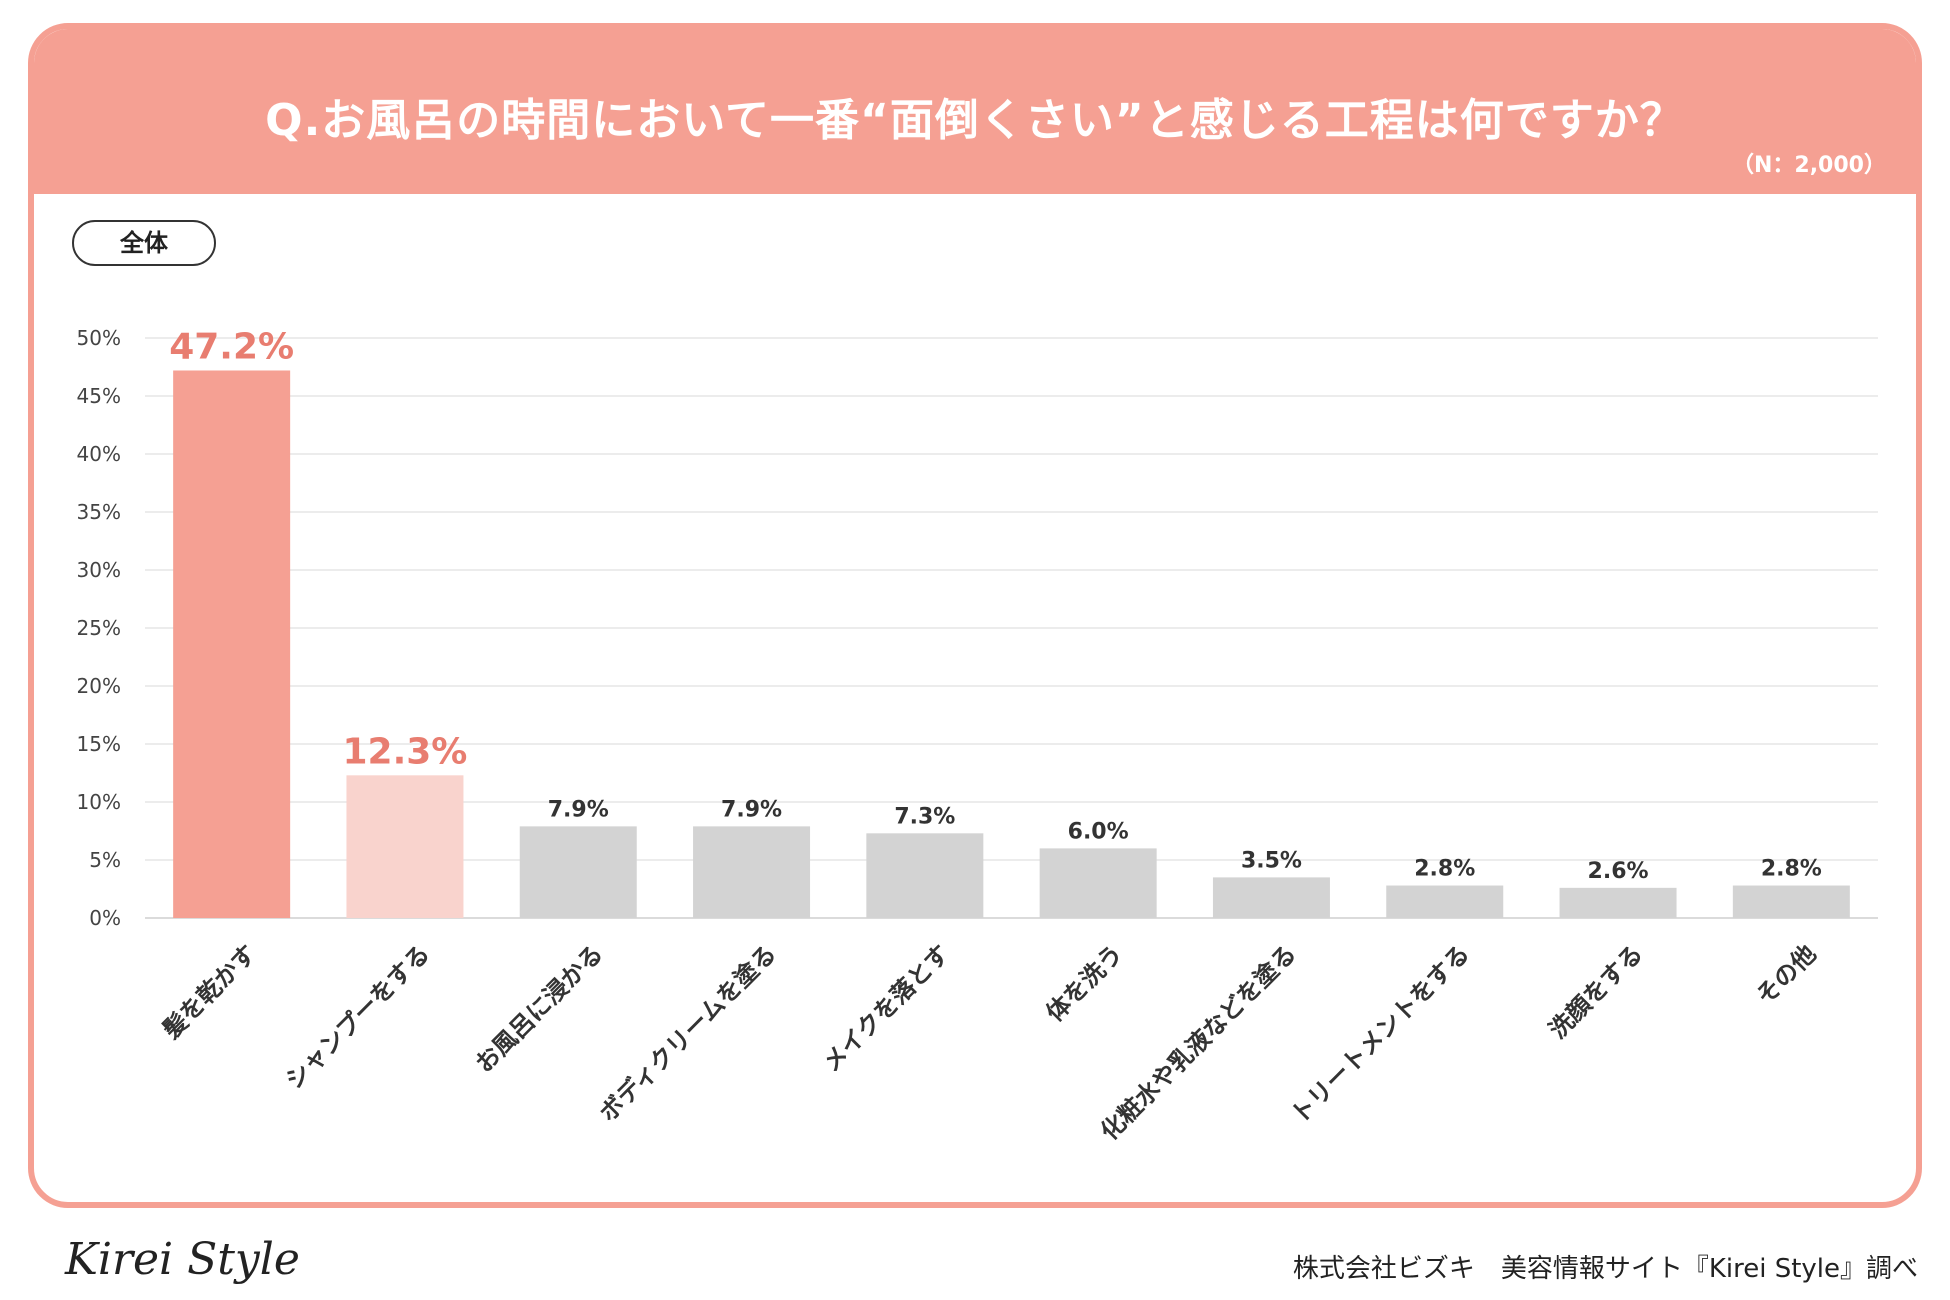  Describe the element at coordinates (1605, 1269) in the screenshot. I see `source-credit: 株式会社ビズキ 美容情報サイト『Kirei Style』調べ` at that location.